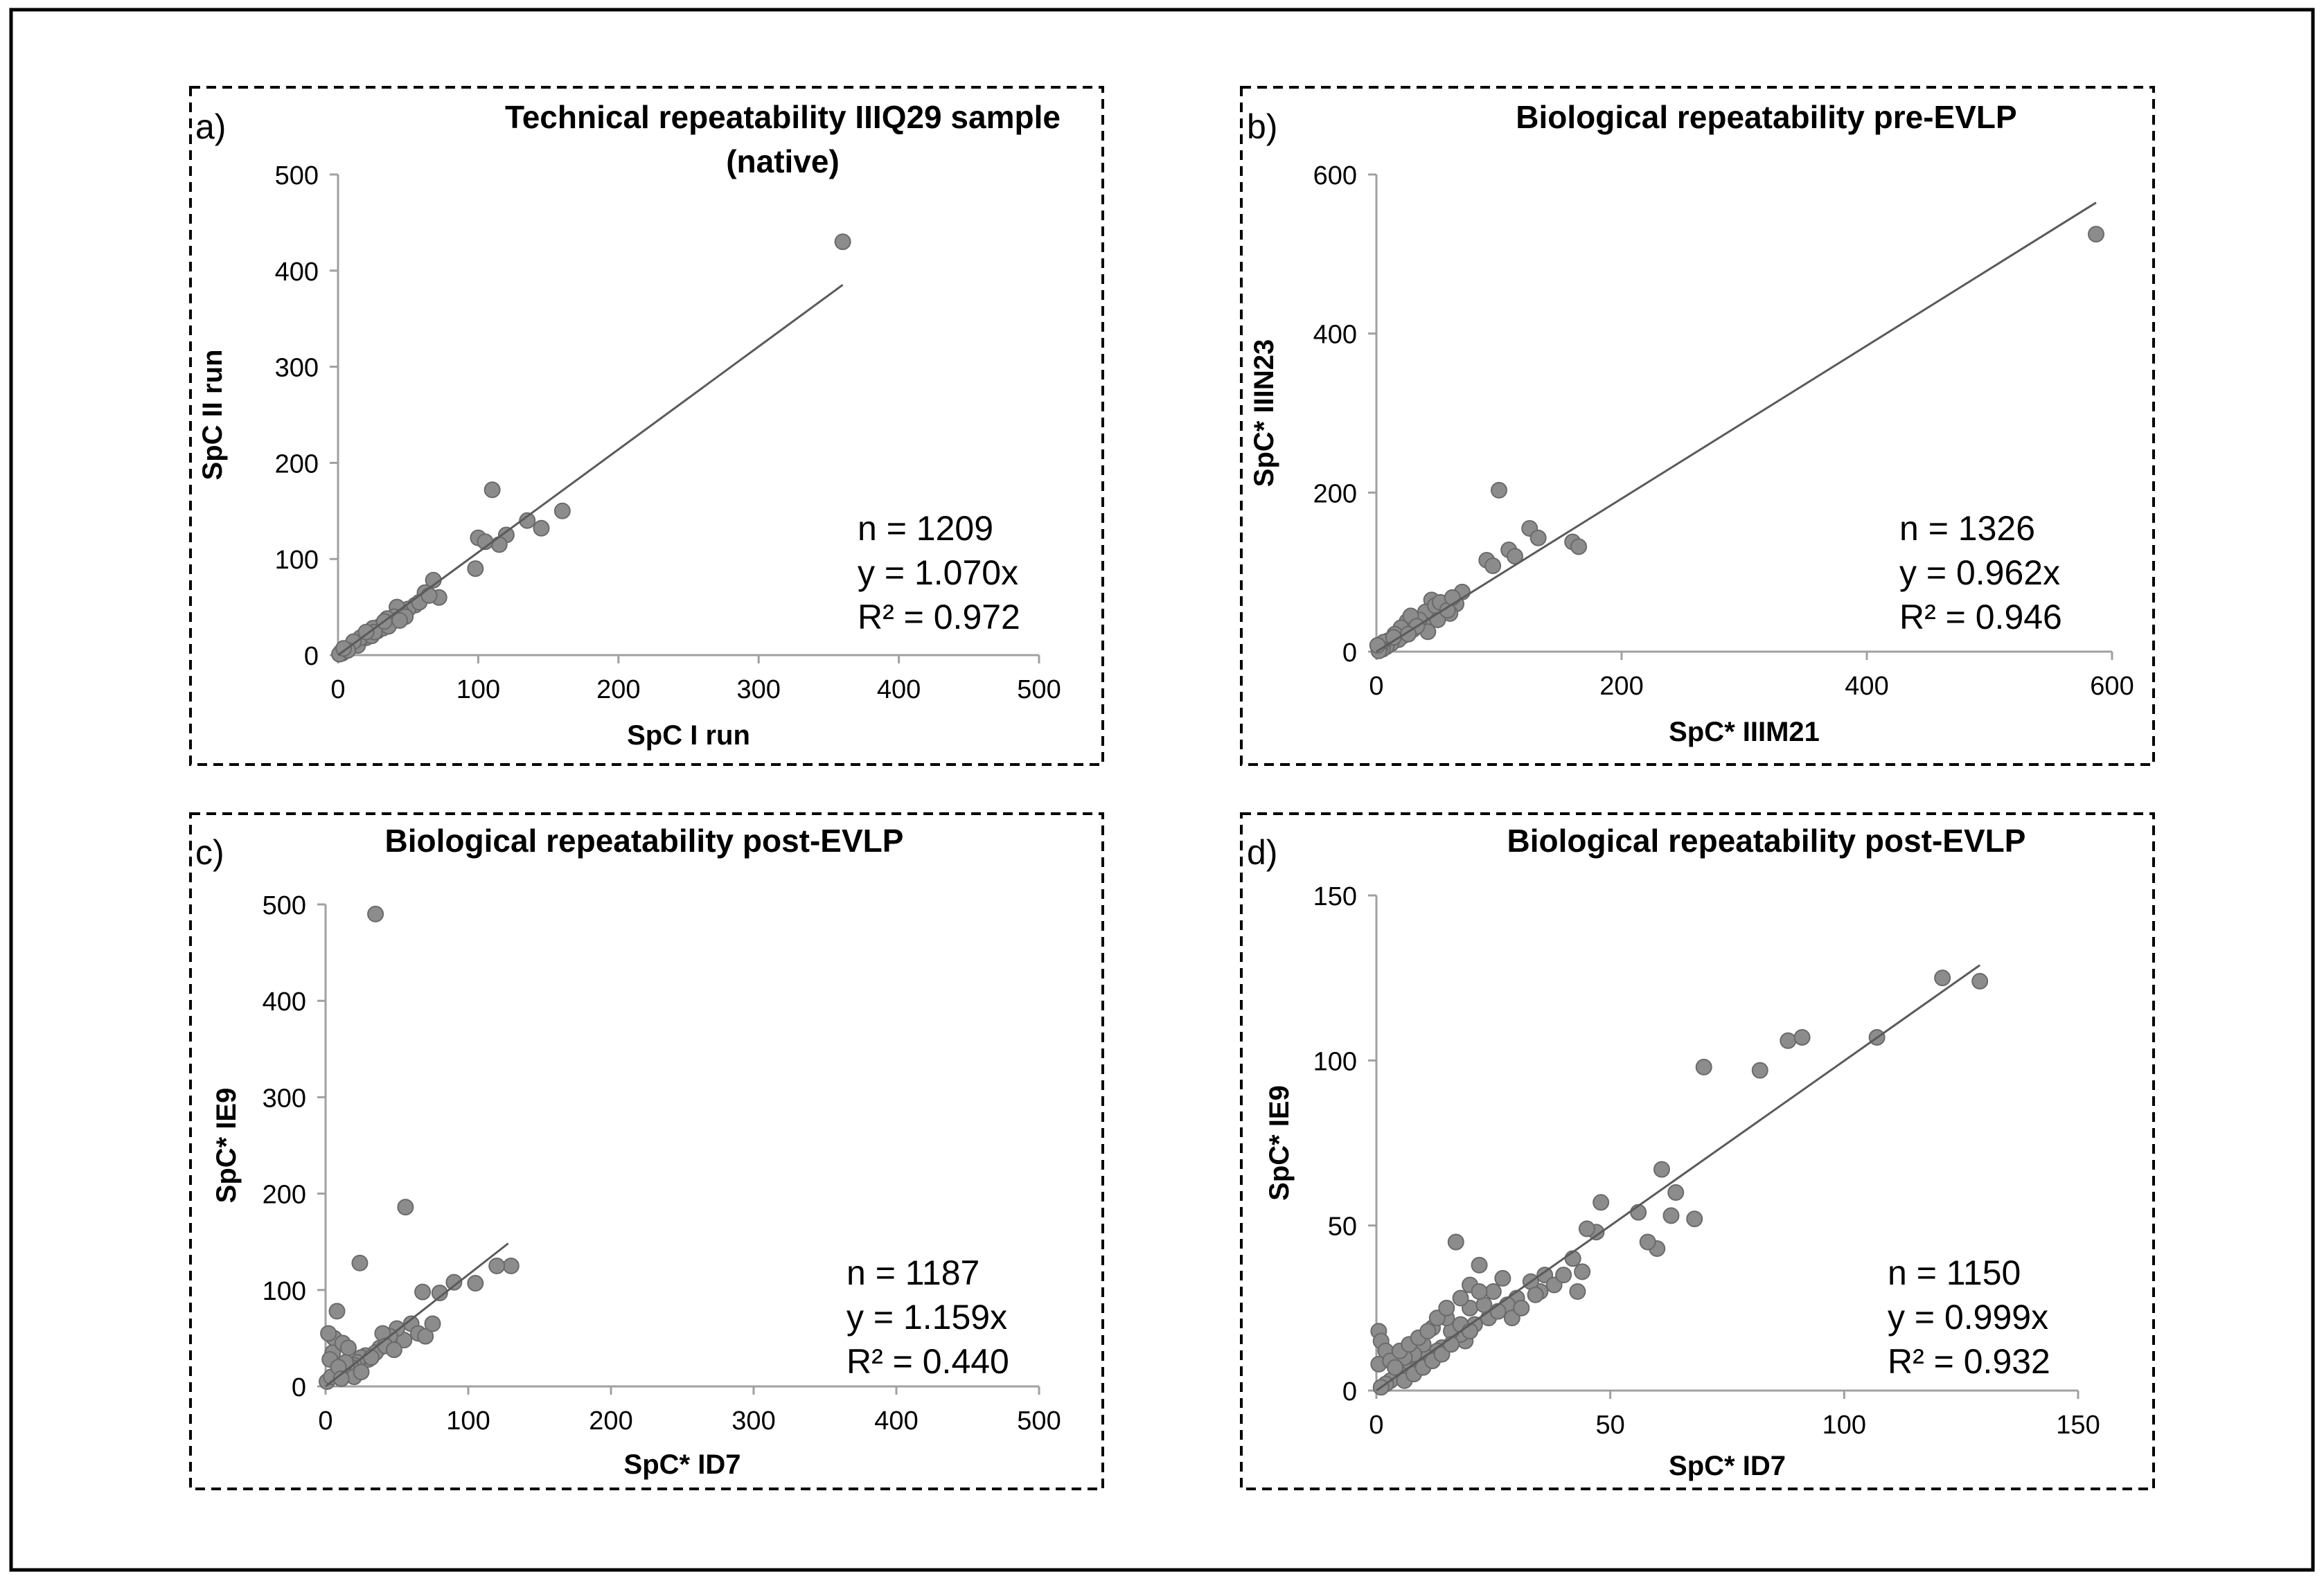  What do you see at coordinates (1342, 1227) in the screenshot?
I see `y-tick-label: 50` at bounding box center [1342, 1227].